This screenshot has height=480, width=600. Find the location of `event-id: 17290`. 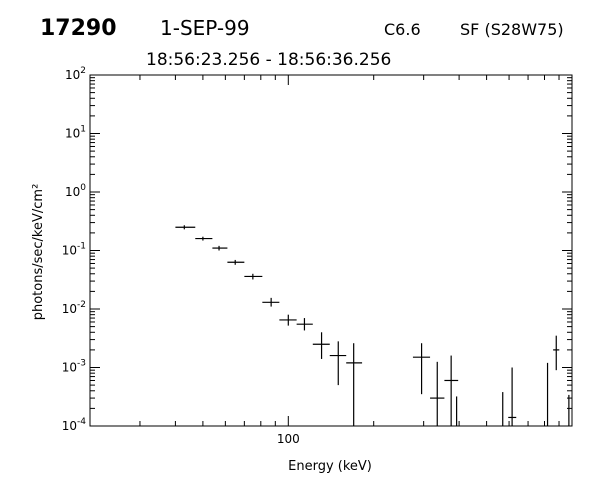

event-id: 17290 is located at coordinates (78, 28).